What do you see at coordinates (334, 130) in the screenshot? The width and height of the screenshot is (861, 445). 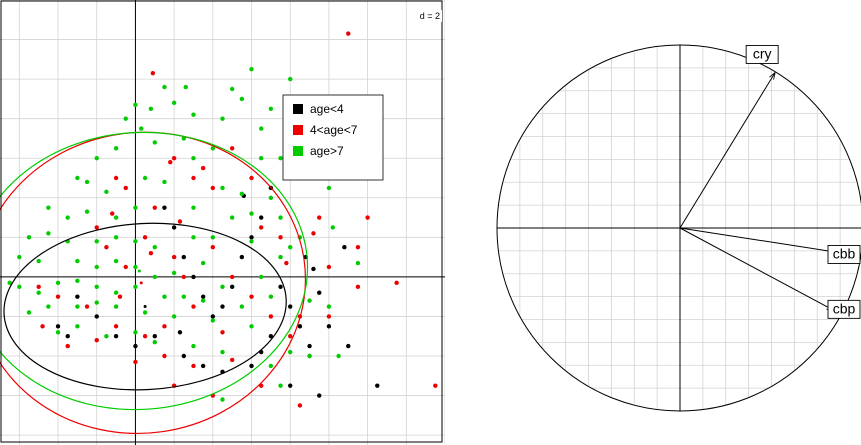 I see `legend-label: 4<age<7` at bounding box center [334, 130].